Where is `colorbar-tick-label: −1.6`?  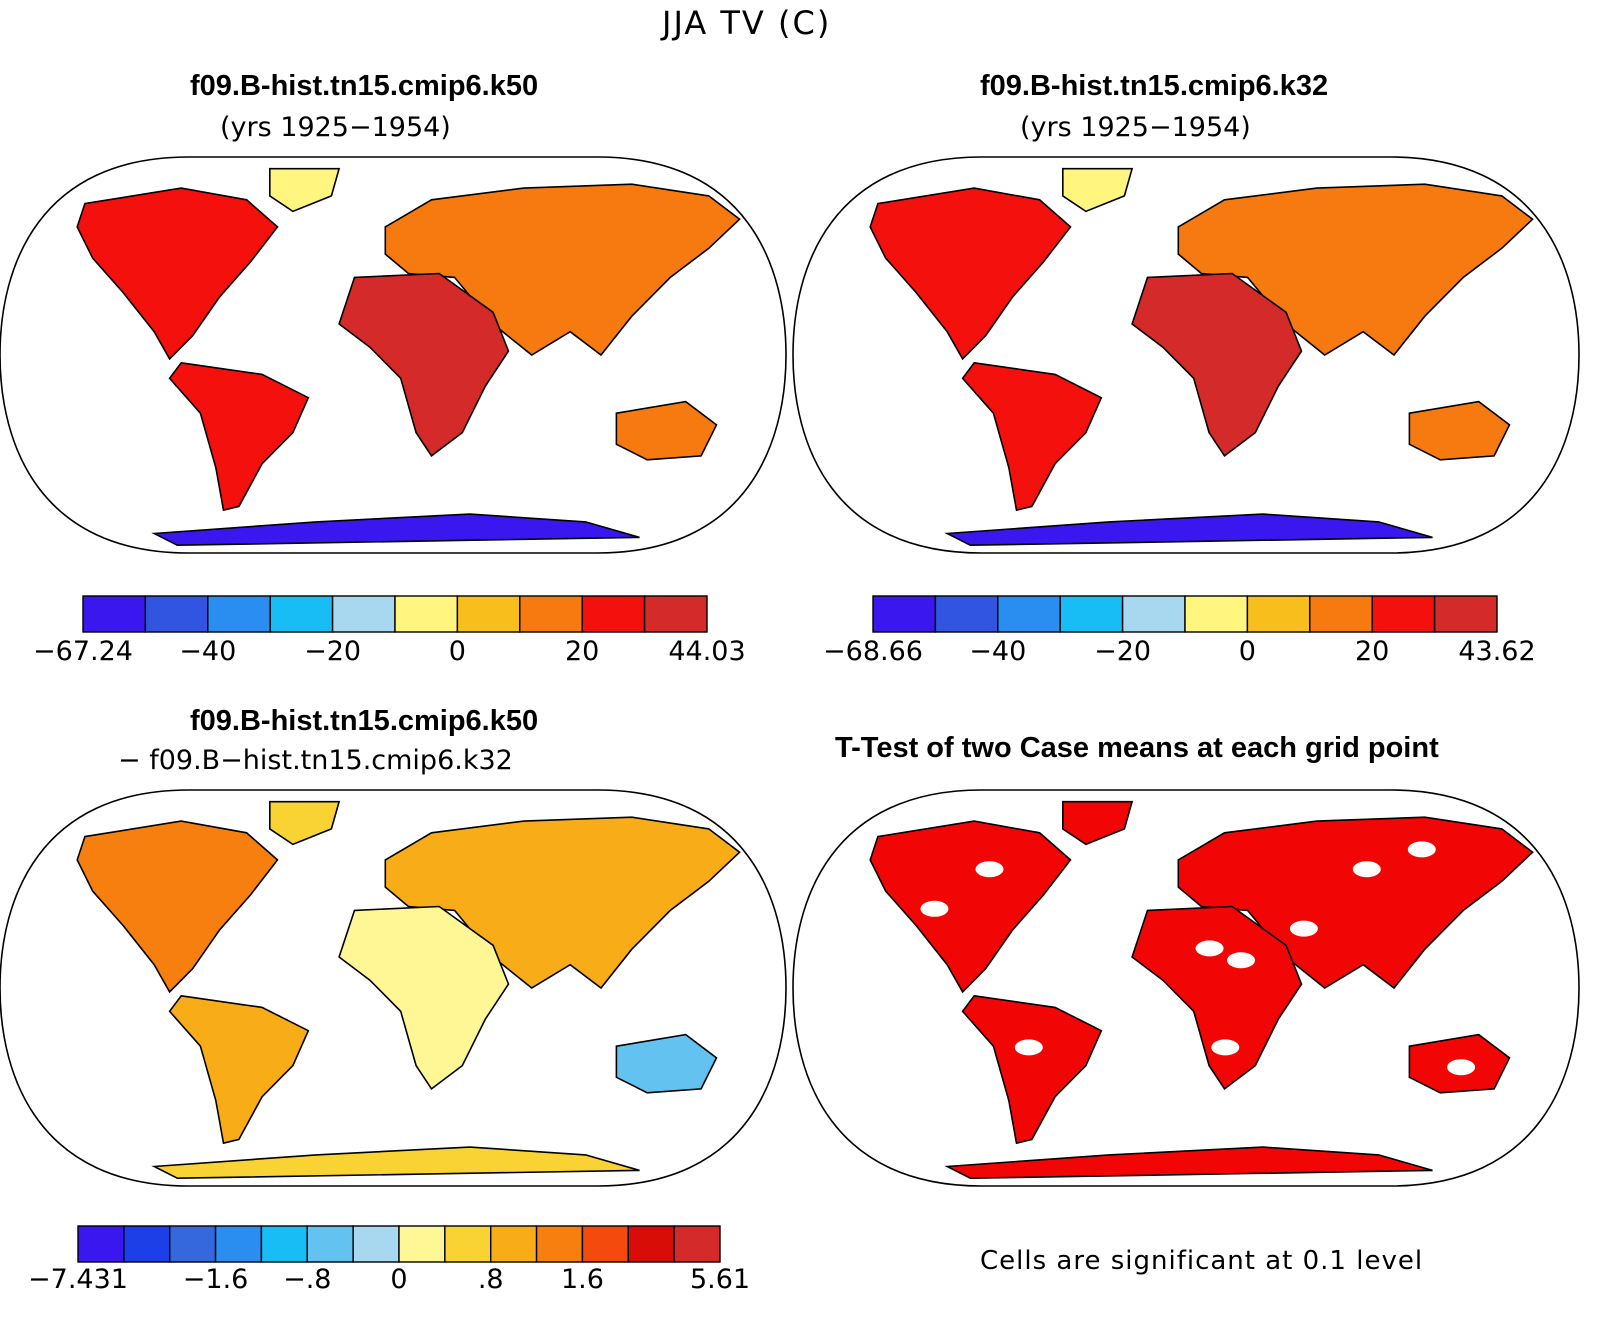 colorbar-tick-label: −1.6 is located at coordinates (215, 1279).